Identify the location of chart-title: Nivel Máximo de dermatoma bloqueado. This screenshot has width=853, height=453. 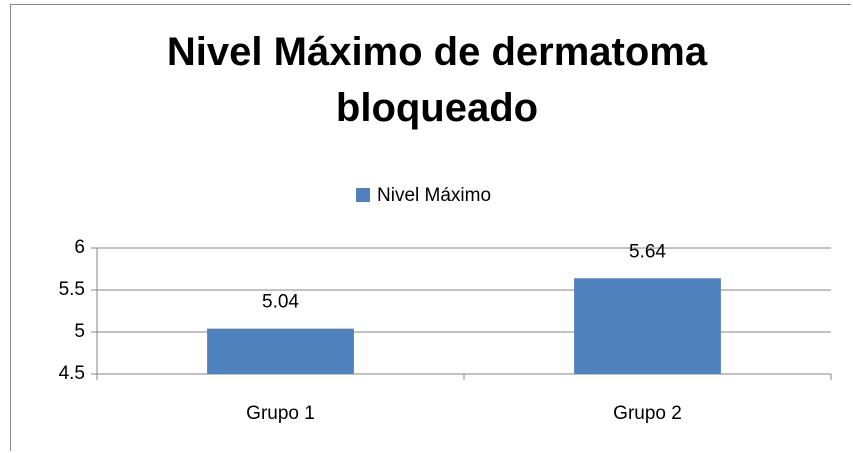
(437, 80).